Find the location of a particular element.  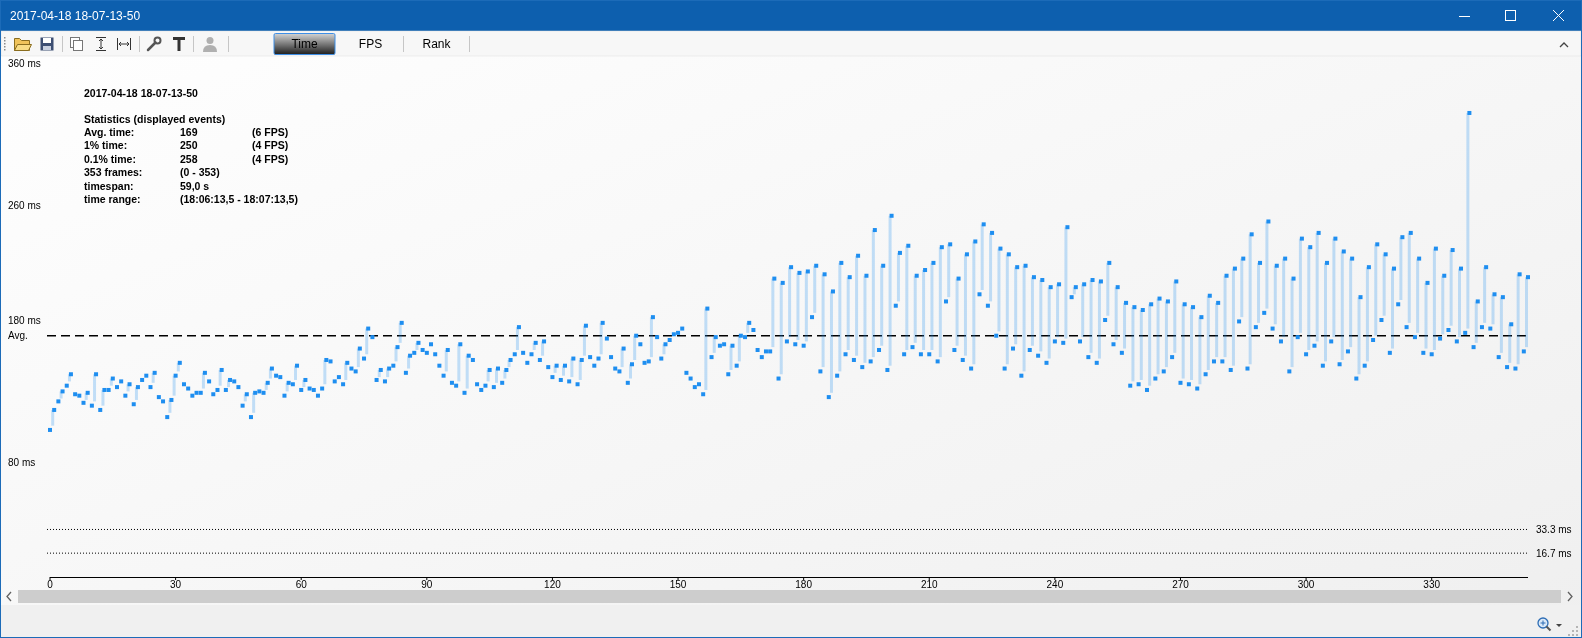

x-tick-label: 120 is located at coordinates (553, 584).